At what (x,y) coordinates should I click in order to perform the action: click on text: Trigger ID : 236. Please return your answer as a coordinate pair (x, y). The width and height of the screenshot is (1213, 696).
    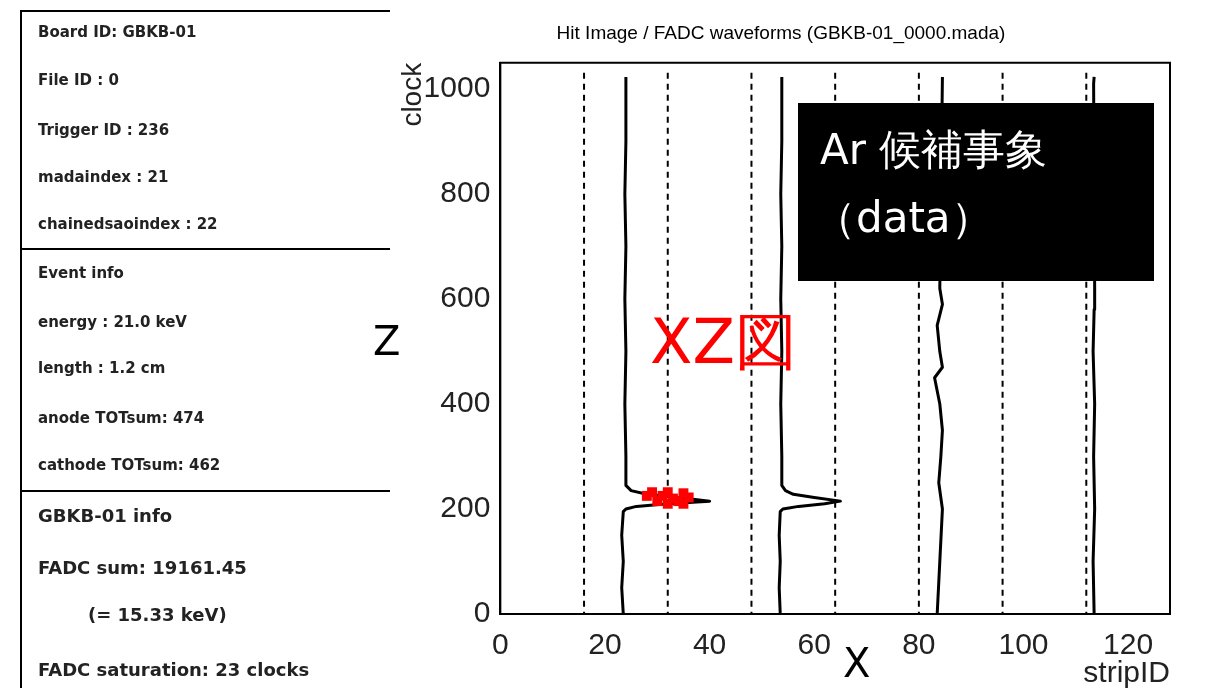
    Looking at the image, I should click on (104, 130).